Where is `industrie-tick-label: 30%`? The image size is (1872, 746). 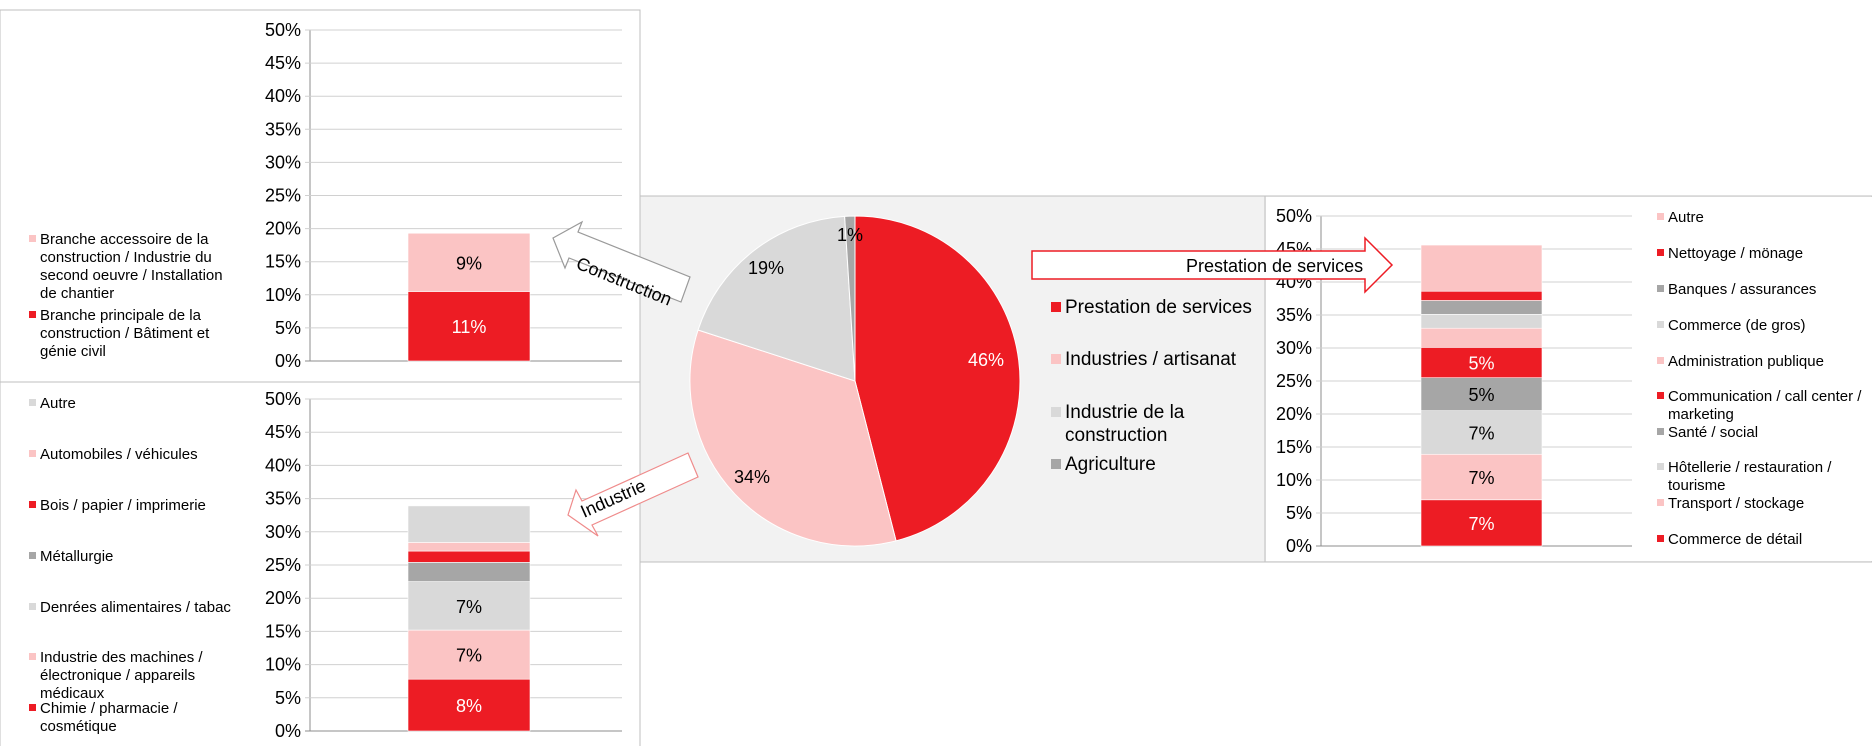
industrie-tick-label: 30% is located at coordinates (283, 532).